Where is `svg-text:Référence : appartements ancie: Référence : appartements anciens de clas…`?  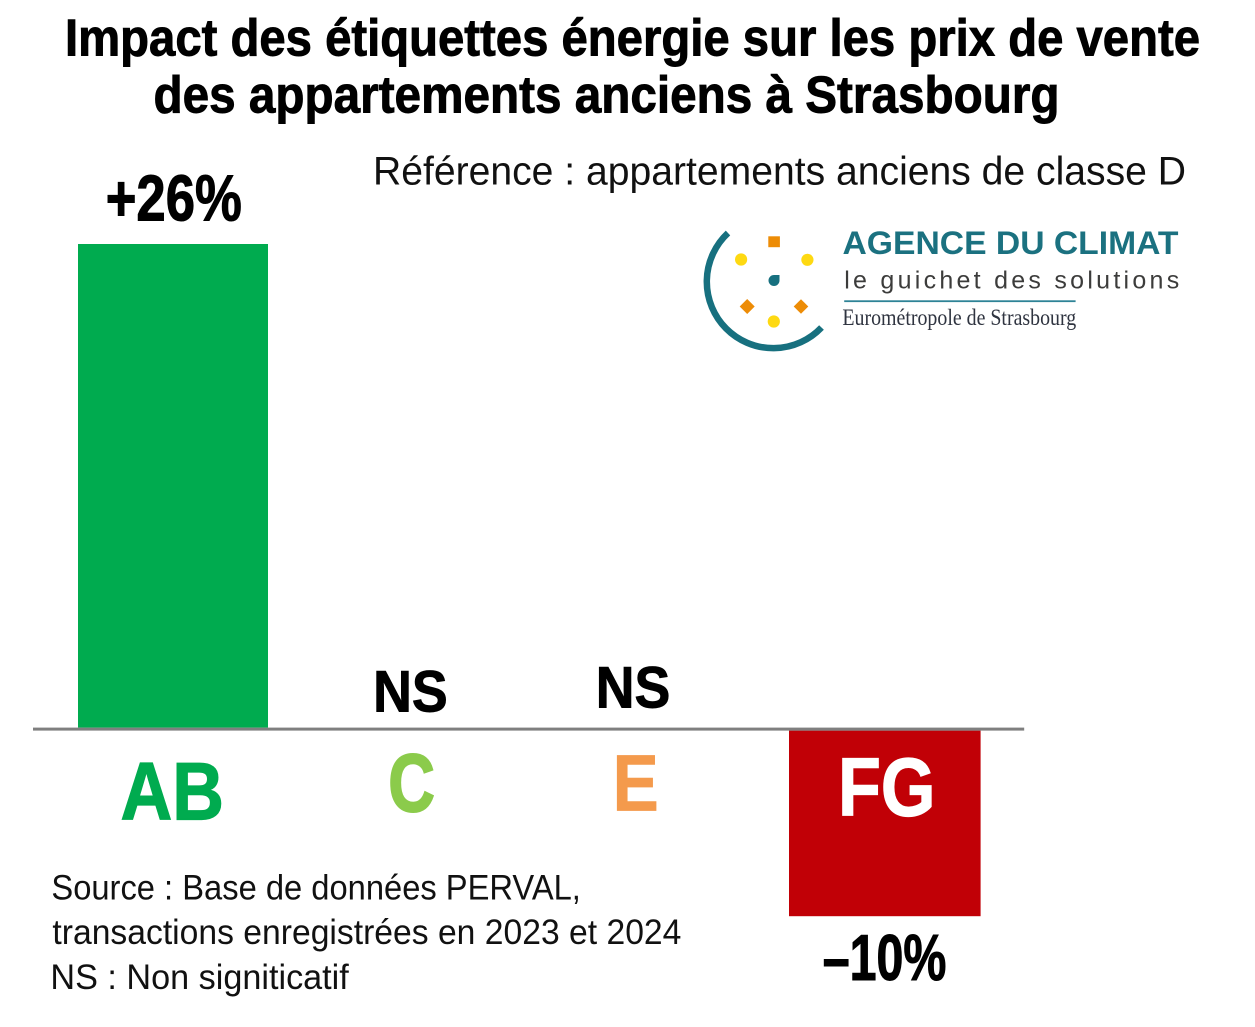
svg-text:Référence : appartements ancie: Référence : appartements anciens de clas… is located at coordinates (779, 171).